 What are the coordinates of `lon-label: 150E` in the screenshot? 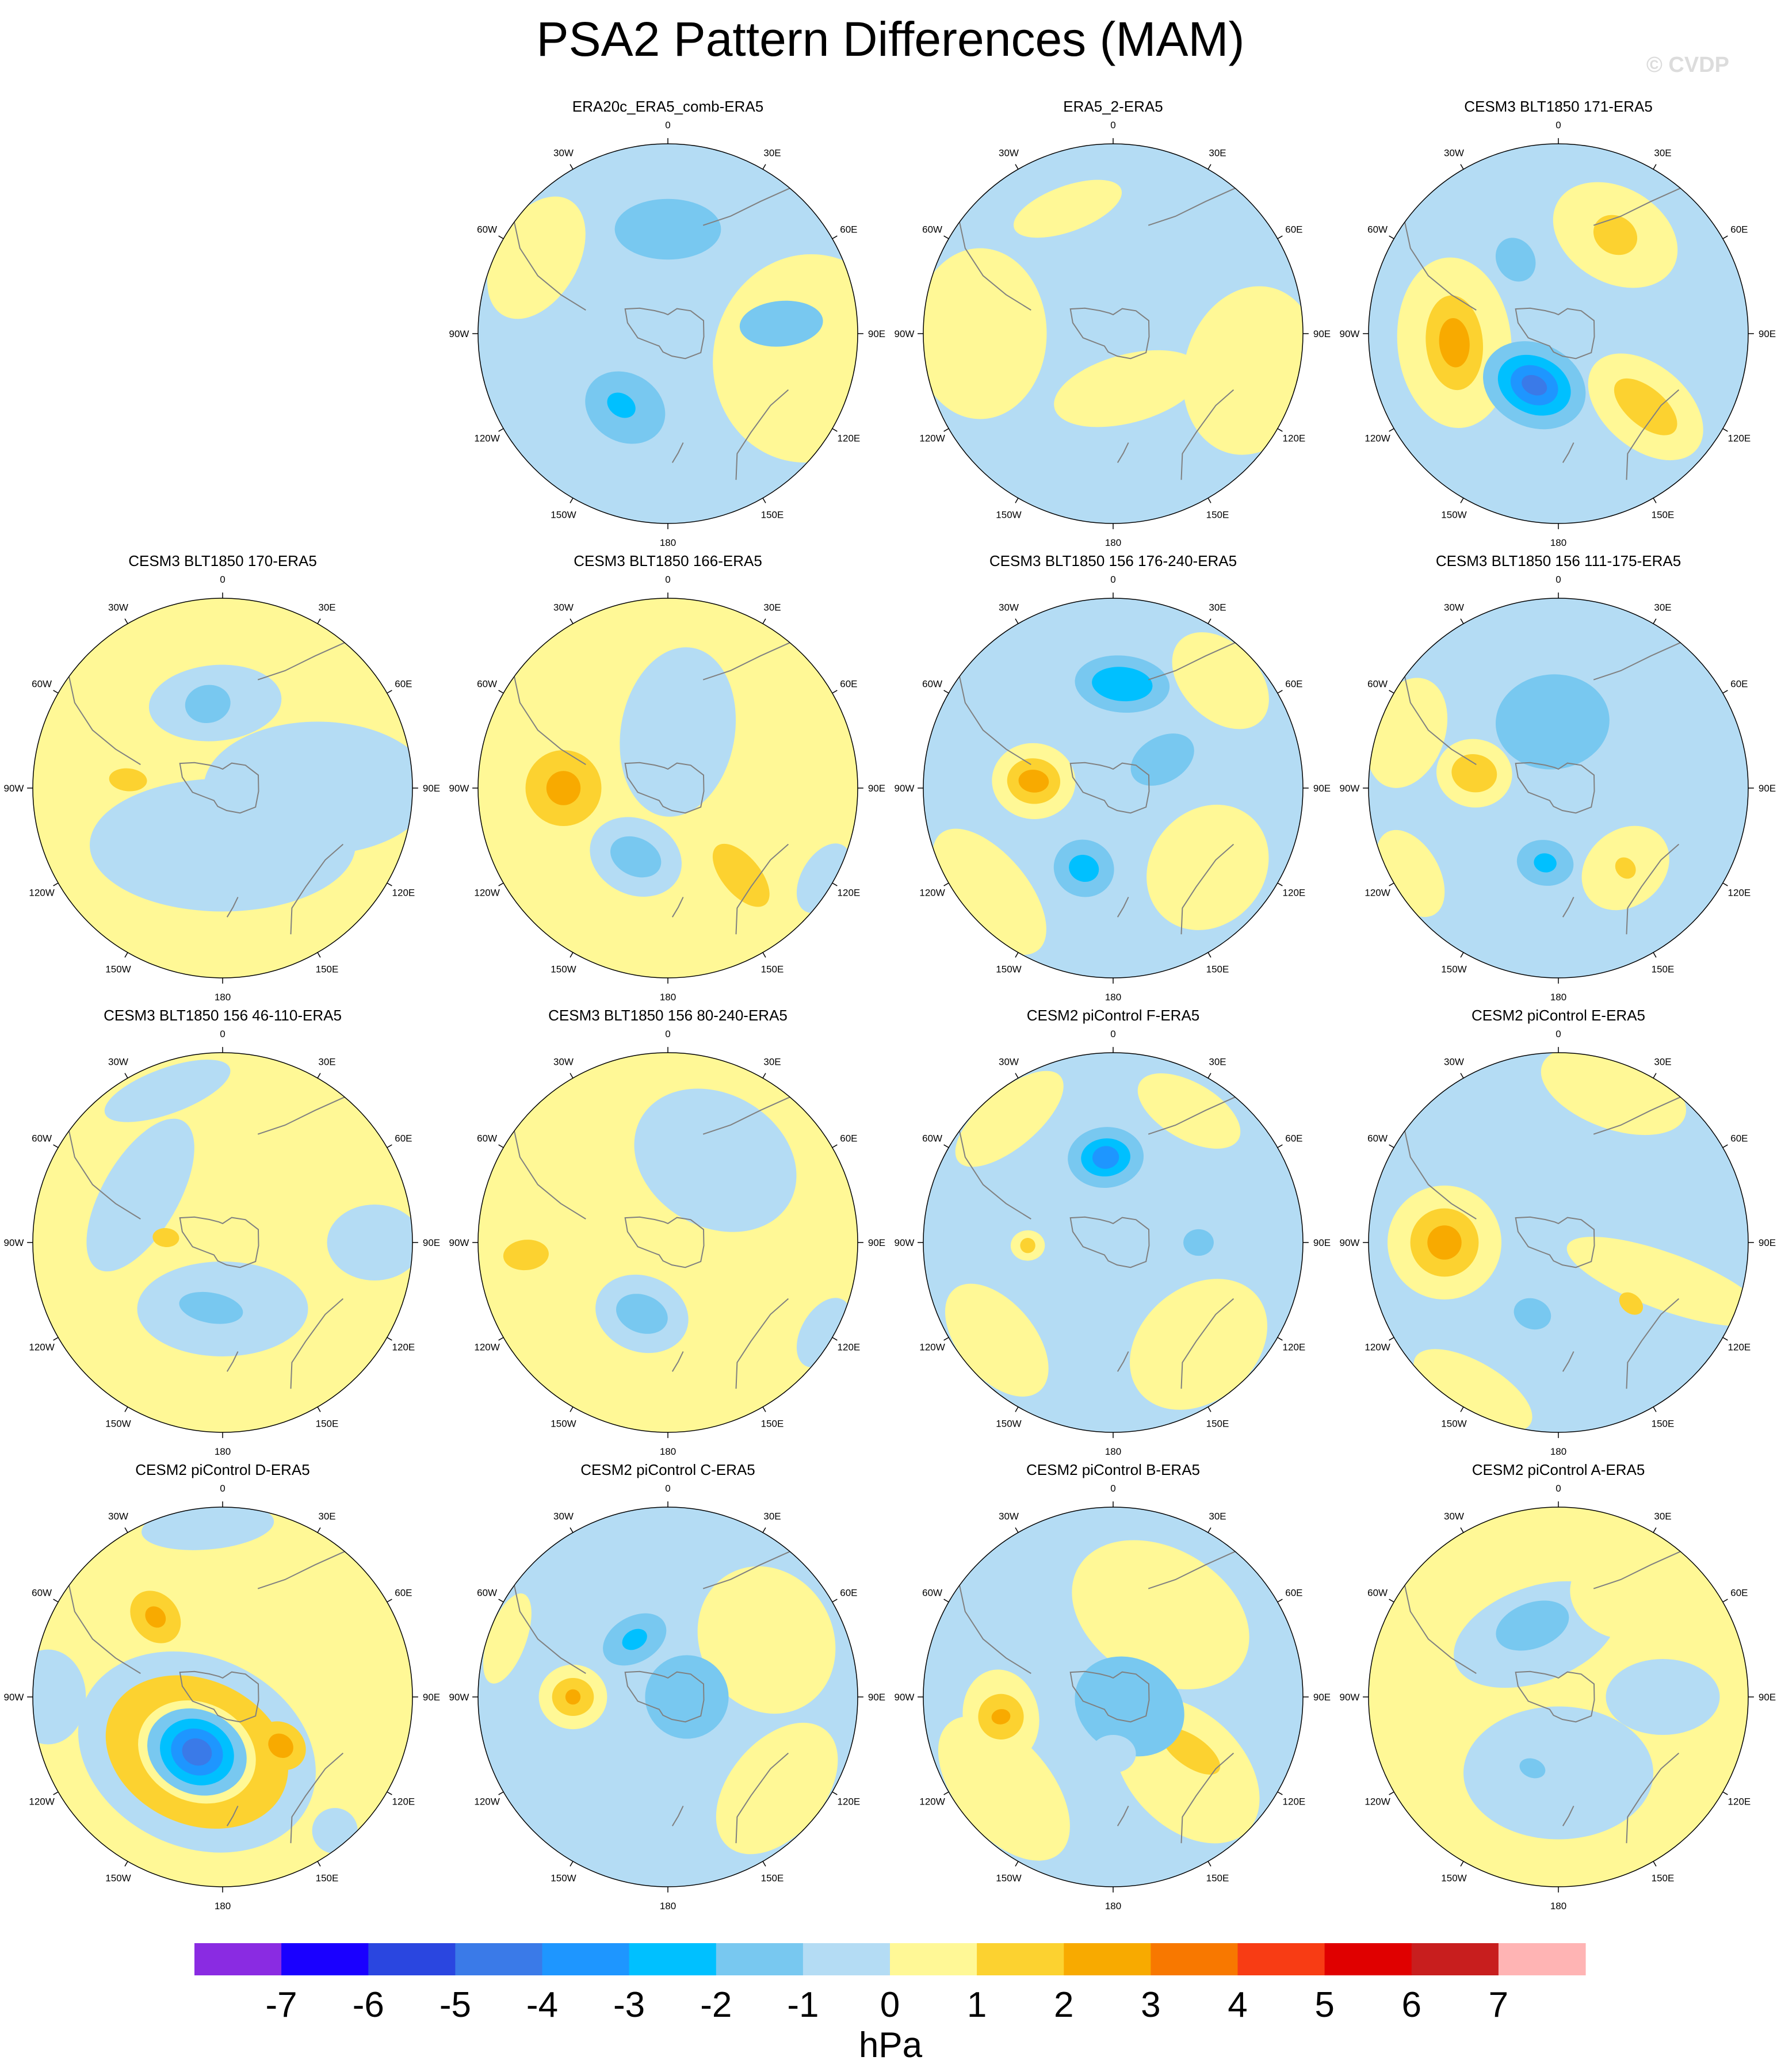 It's located at (1663, 1423).